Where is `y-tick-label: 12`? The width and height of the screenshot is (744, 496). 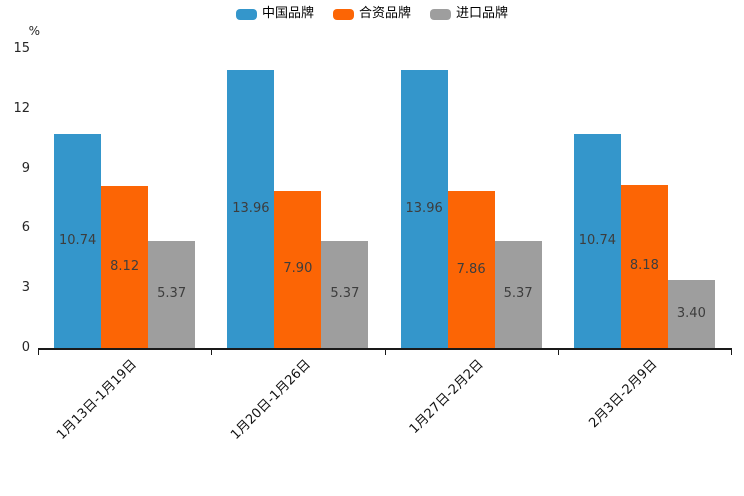
y-tick-label: 12 is located at coordinates (21, 108).